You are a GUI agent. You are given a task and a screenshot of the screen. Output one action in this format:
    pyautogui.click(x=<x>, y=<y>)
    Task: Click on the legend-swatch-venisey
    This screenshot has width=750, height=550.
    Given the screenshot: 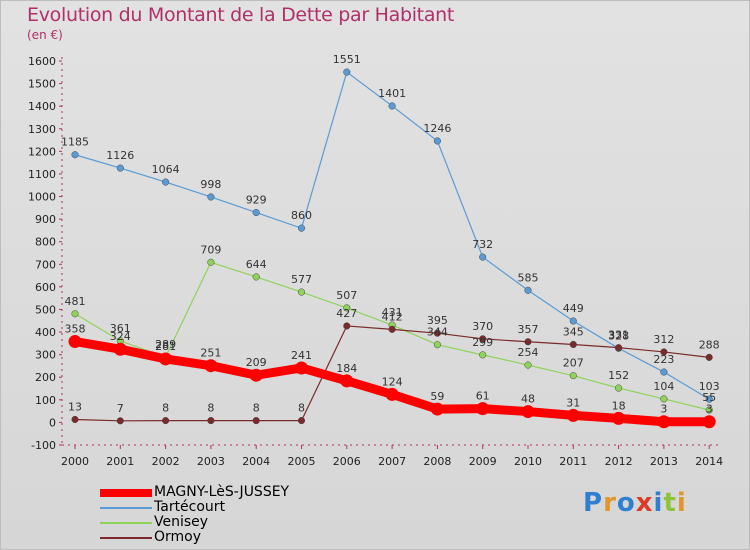 What is the action you would take?
    pyautogui.click(x=126, y=523)
    